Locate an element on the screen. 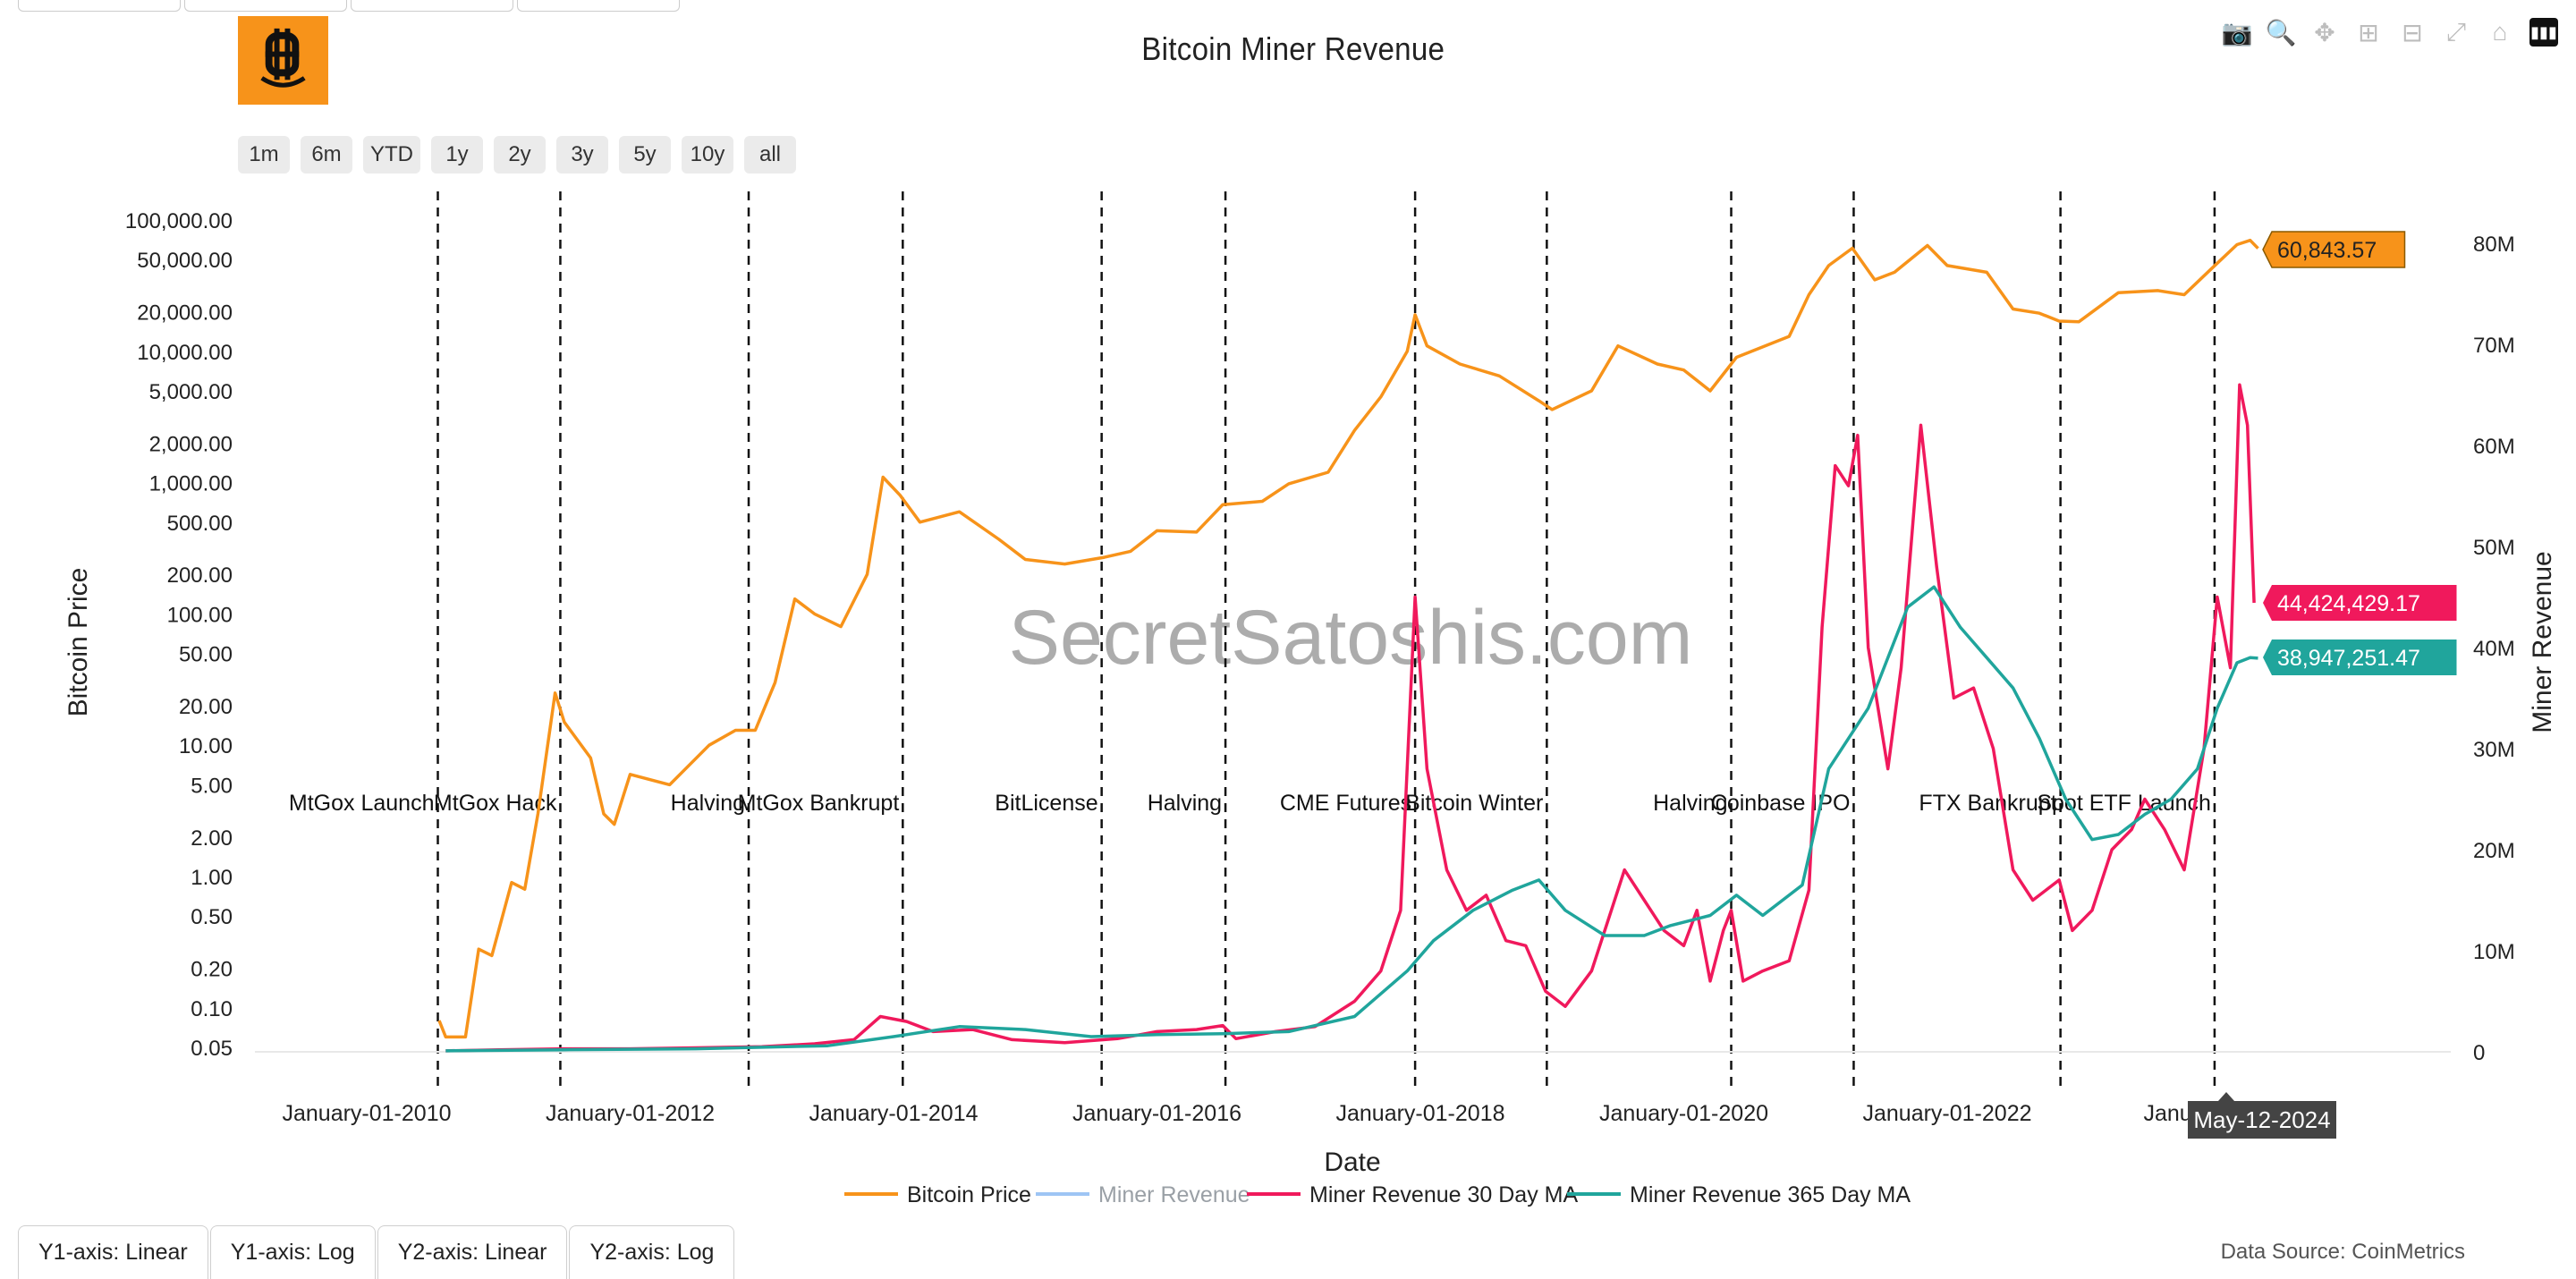  range-5y-button: 5y is located at coordinates (645, 155).